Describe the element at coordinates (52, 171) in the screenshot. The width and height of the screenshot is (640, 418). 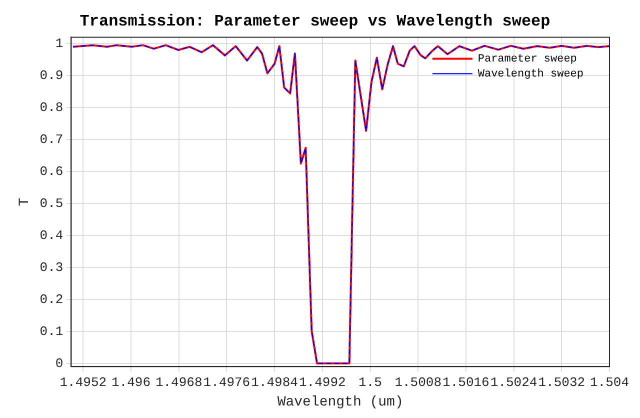
I see `y-tick-label: 0.6` at that location.